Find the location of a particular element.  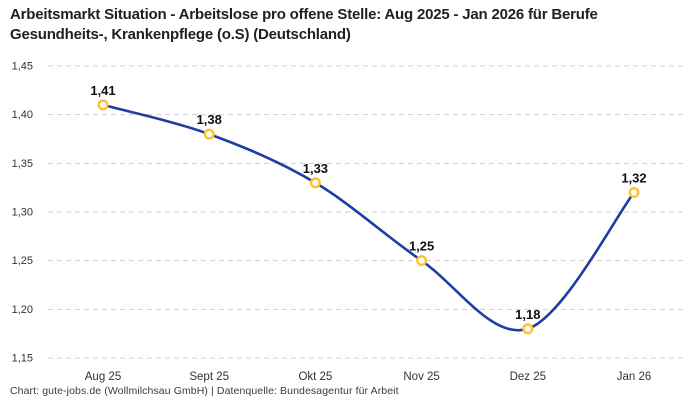

x-tick-label: Dez 25 is located at coordinates (528, 377).